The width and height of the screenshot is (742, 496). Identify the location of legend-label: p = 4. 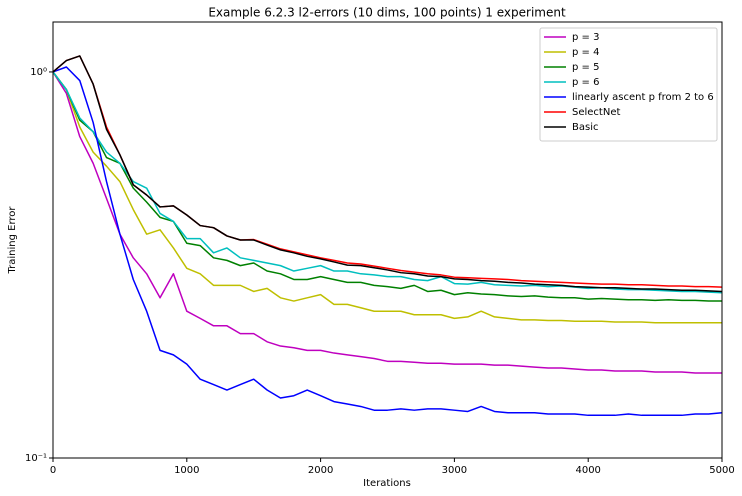
(585, 52).